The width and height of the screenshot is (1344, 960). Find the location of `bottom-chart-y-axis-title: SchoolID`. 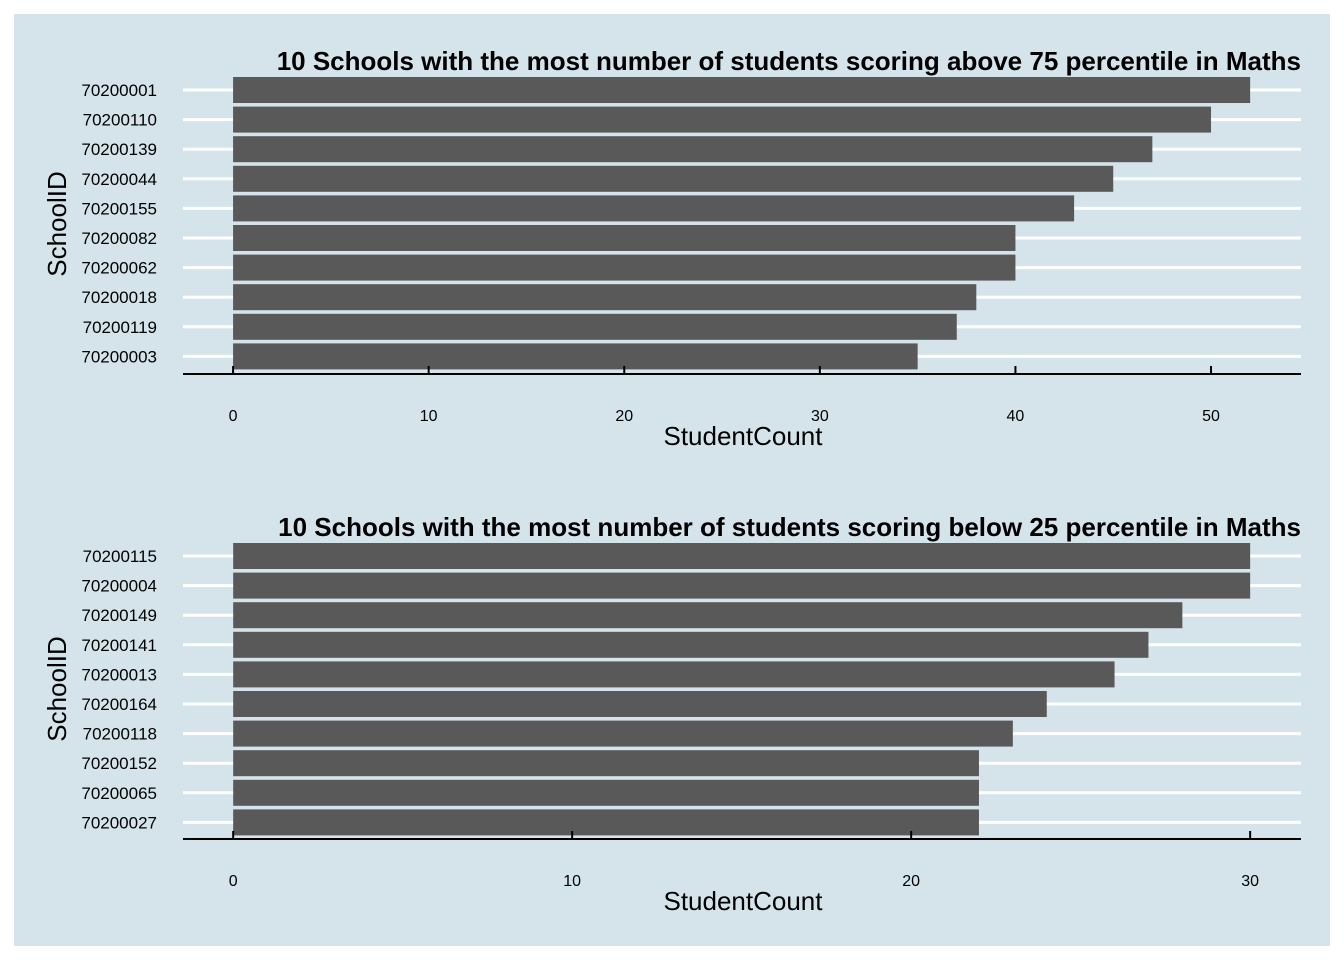

bottom-chart-y-axis-title: SchoolID is located at coordinates (57, 689).